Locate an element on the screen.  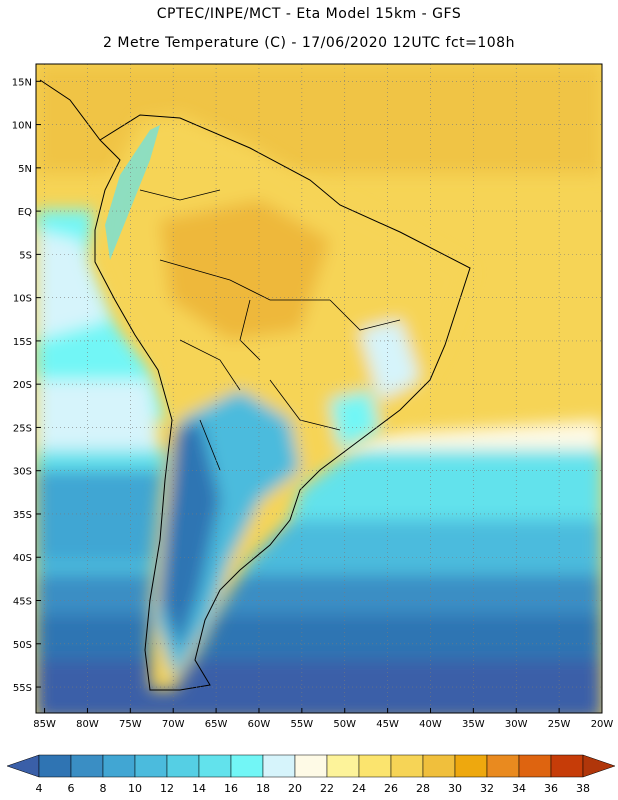
lat-tick-label: 35S is located at coordinates (22, 515).